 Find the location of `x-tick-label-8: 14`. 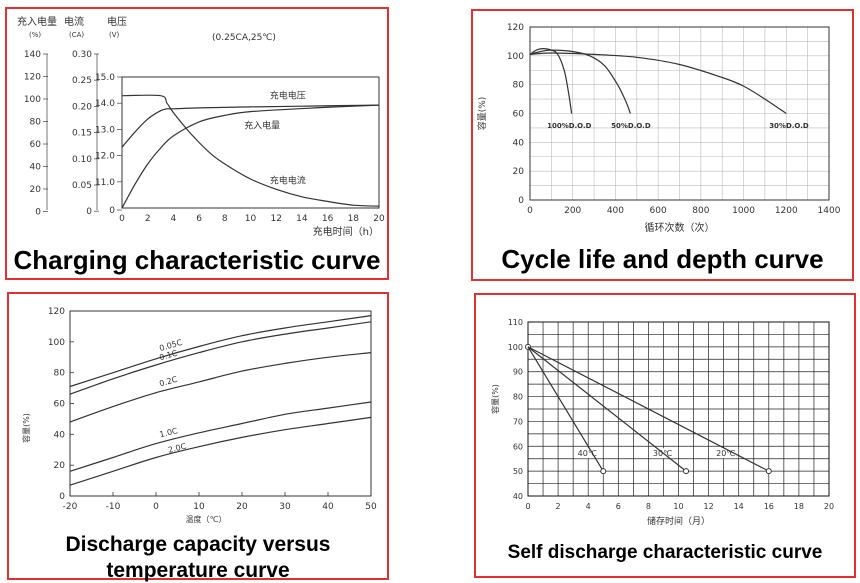

x-tick-label-8: 14 is located at coordinates (739, 506).